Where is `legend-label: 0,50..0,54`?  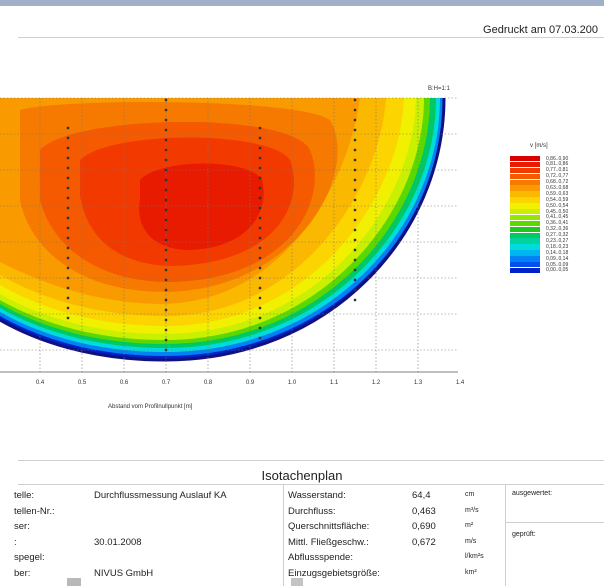 legend-label: 0,50..0,54 is located at coordinates (557, 205).